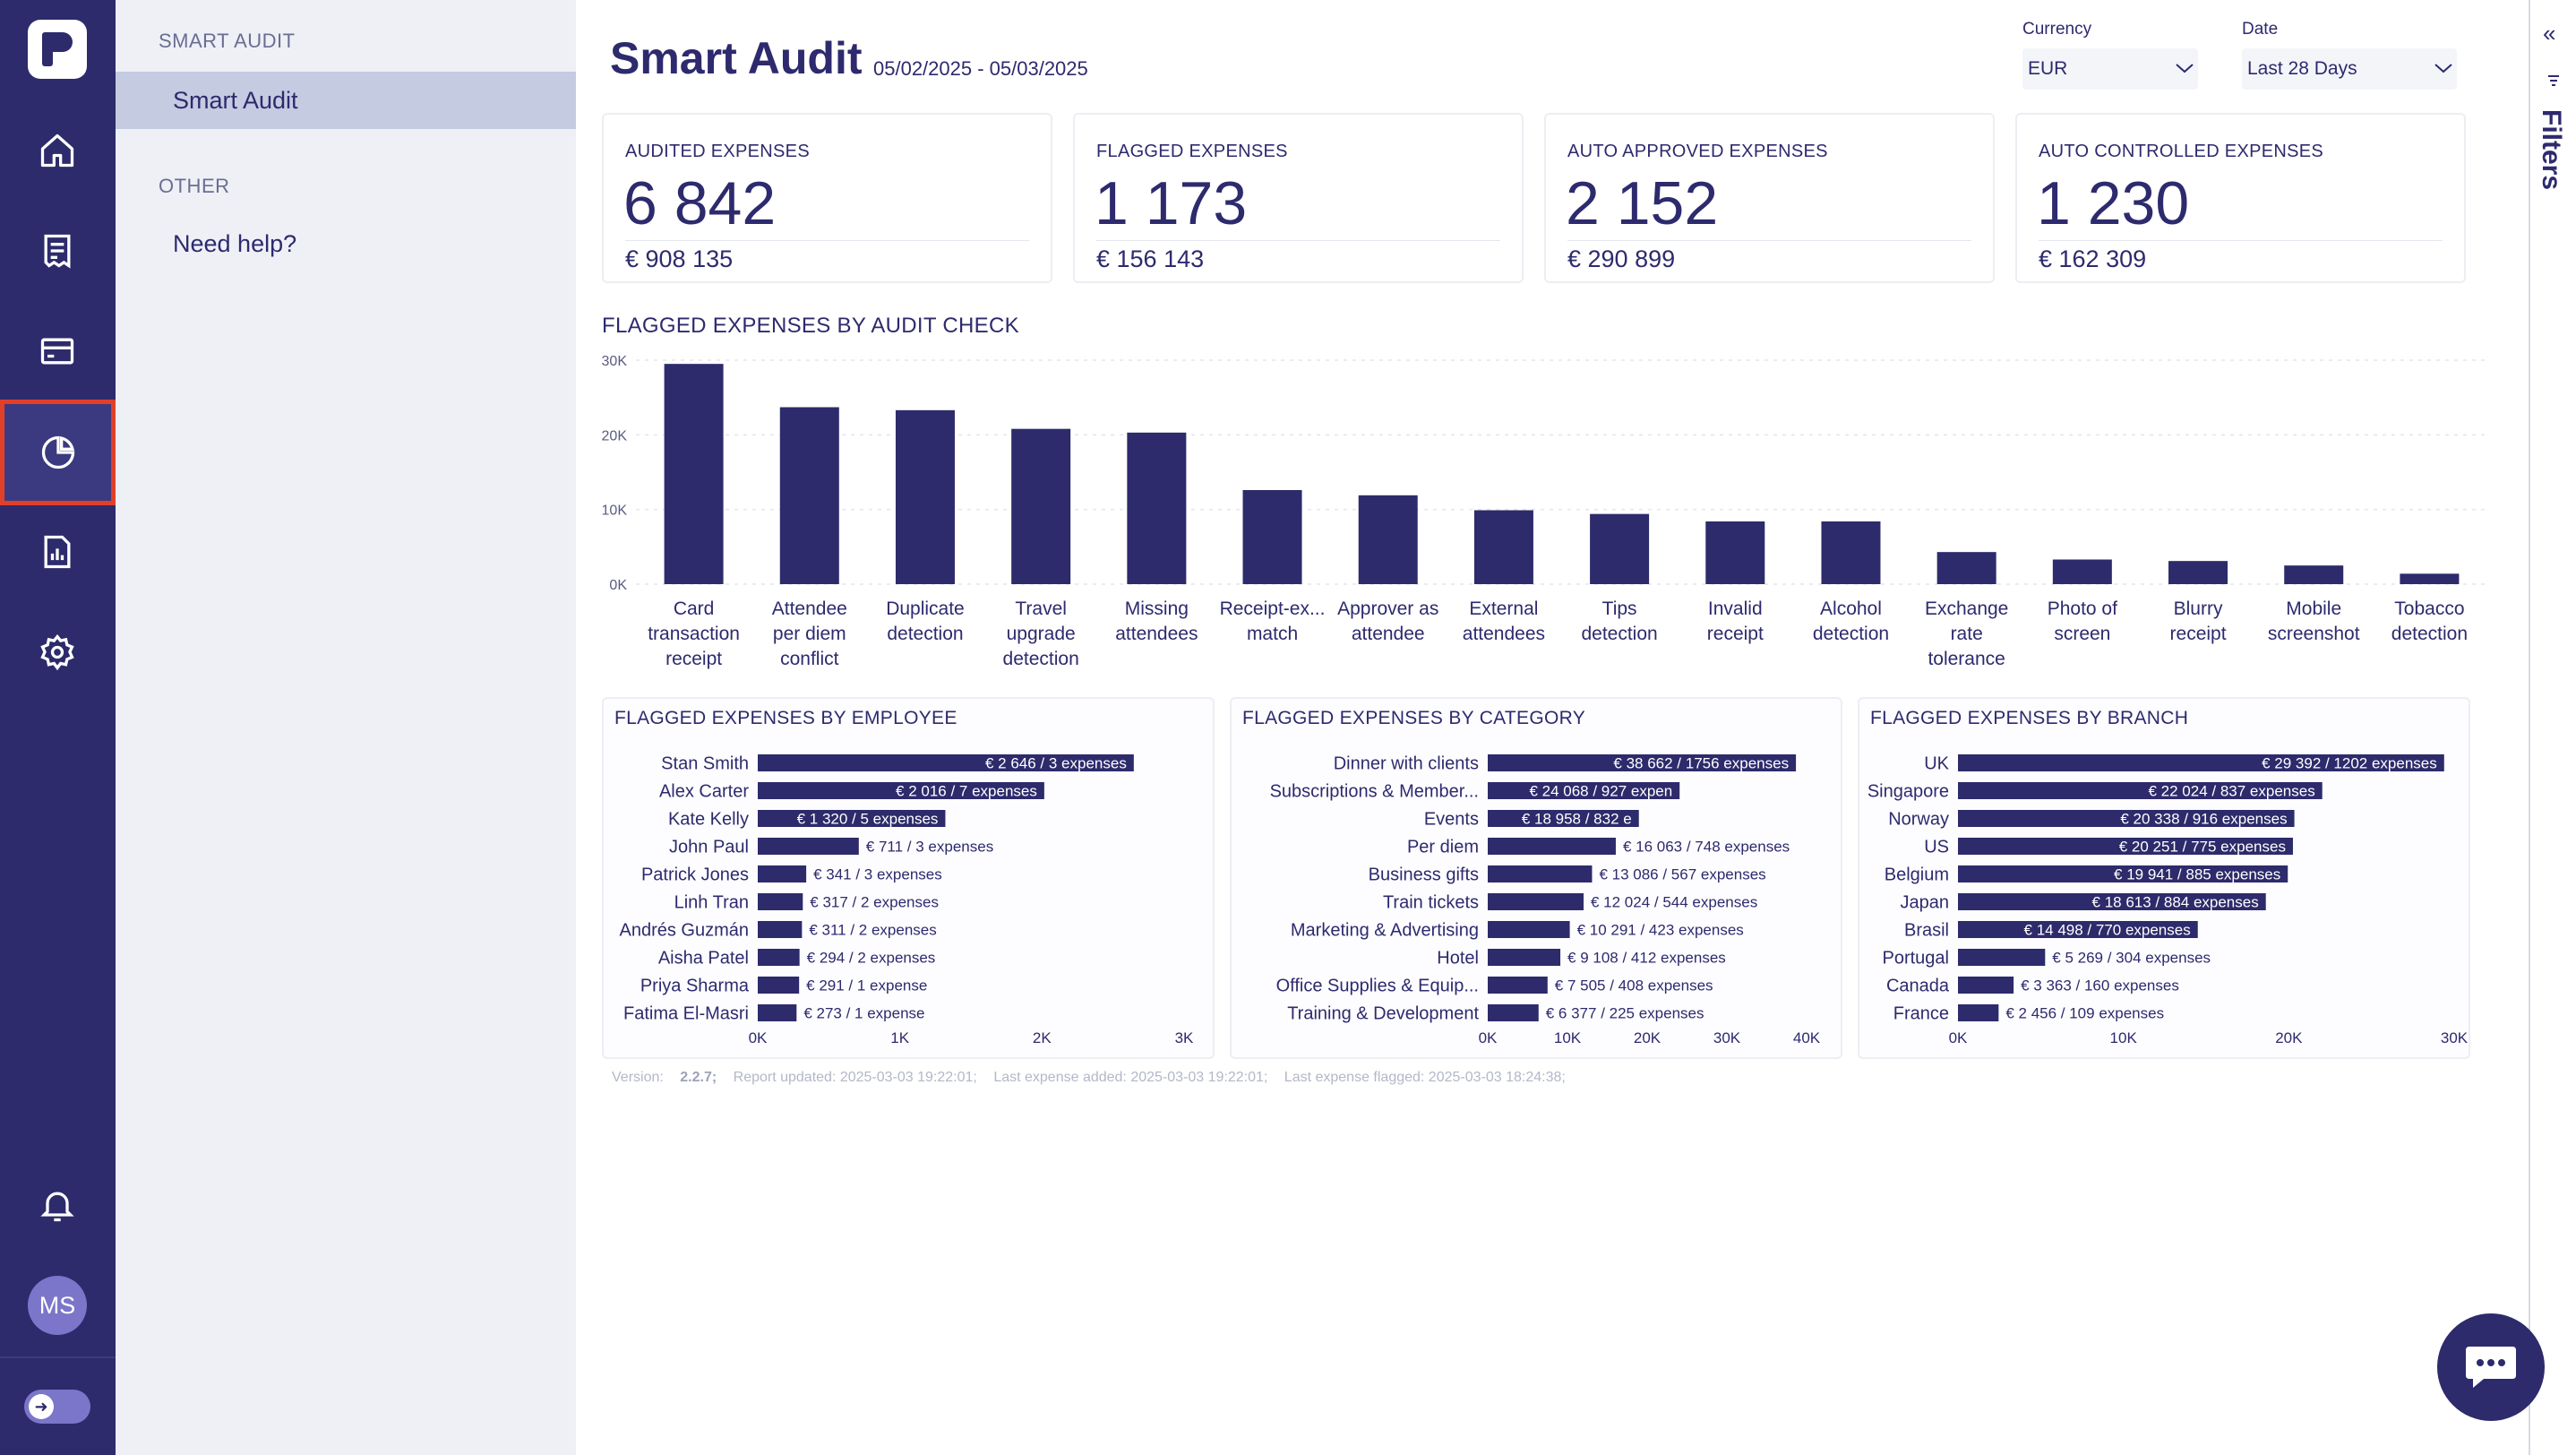 The height and width of the screenshot is (1455, 2576). I want to click on y-tick-label: 30K, so click(614, 361).